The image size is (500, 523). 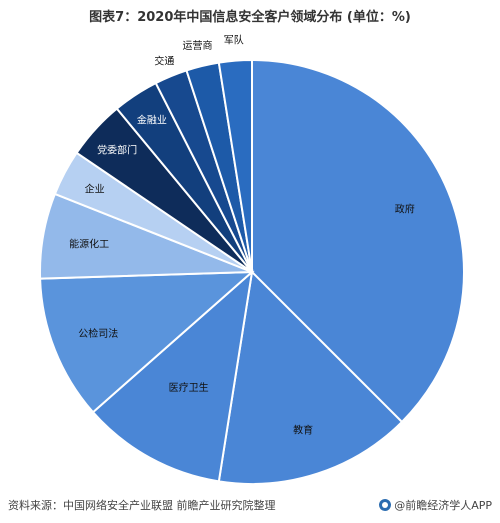 What do you see at coordinates (89, 244) in the screenshot?
I see `slice-label-4: 能源化工` at bounding box center [89, 244].